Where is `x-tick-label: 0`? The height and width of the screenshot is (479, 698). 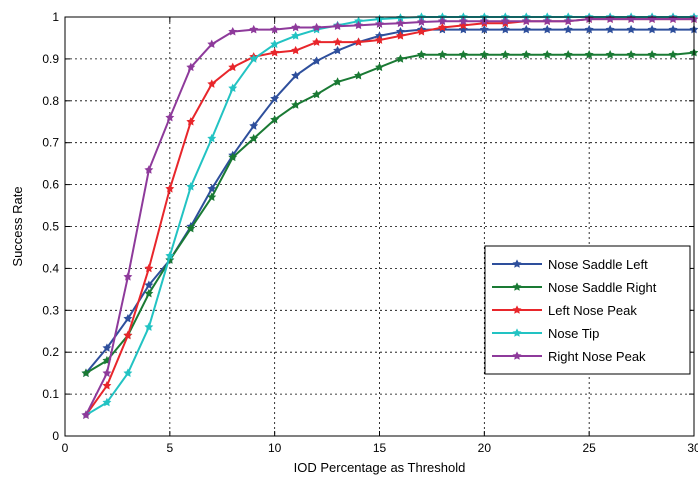
x-tick-label: 0 is located at coordinates (65, 448).